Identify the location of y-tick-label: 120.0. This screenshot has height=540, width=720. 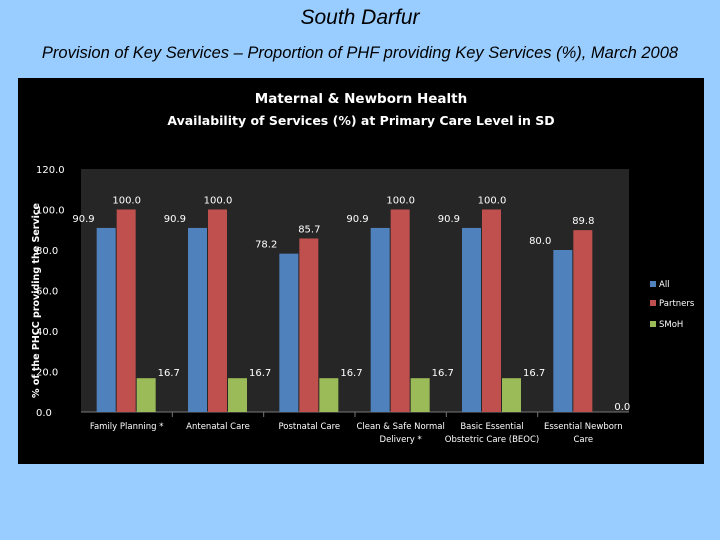
(50, 170).